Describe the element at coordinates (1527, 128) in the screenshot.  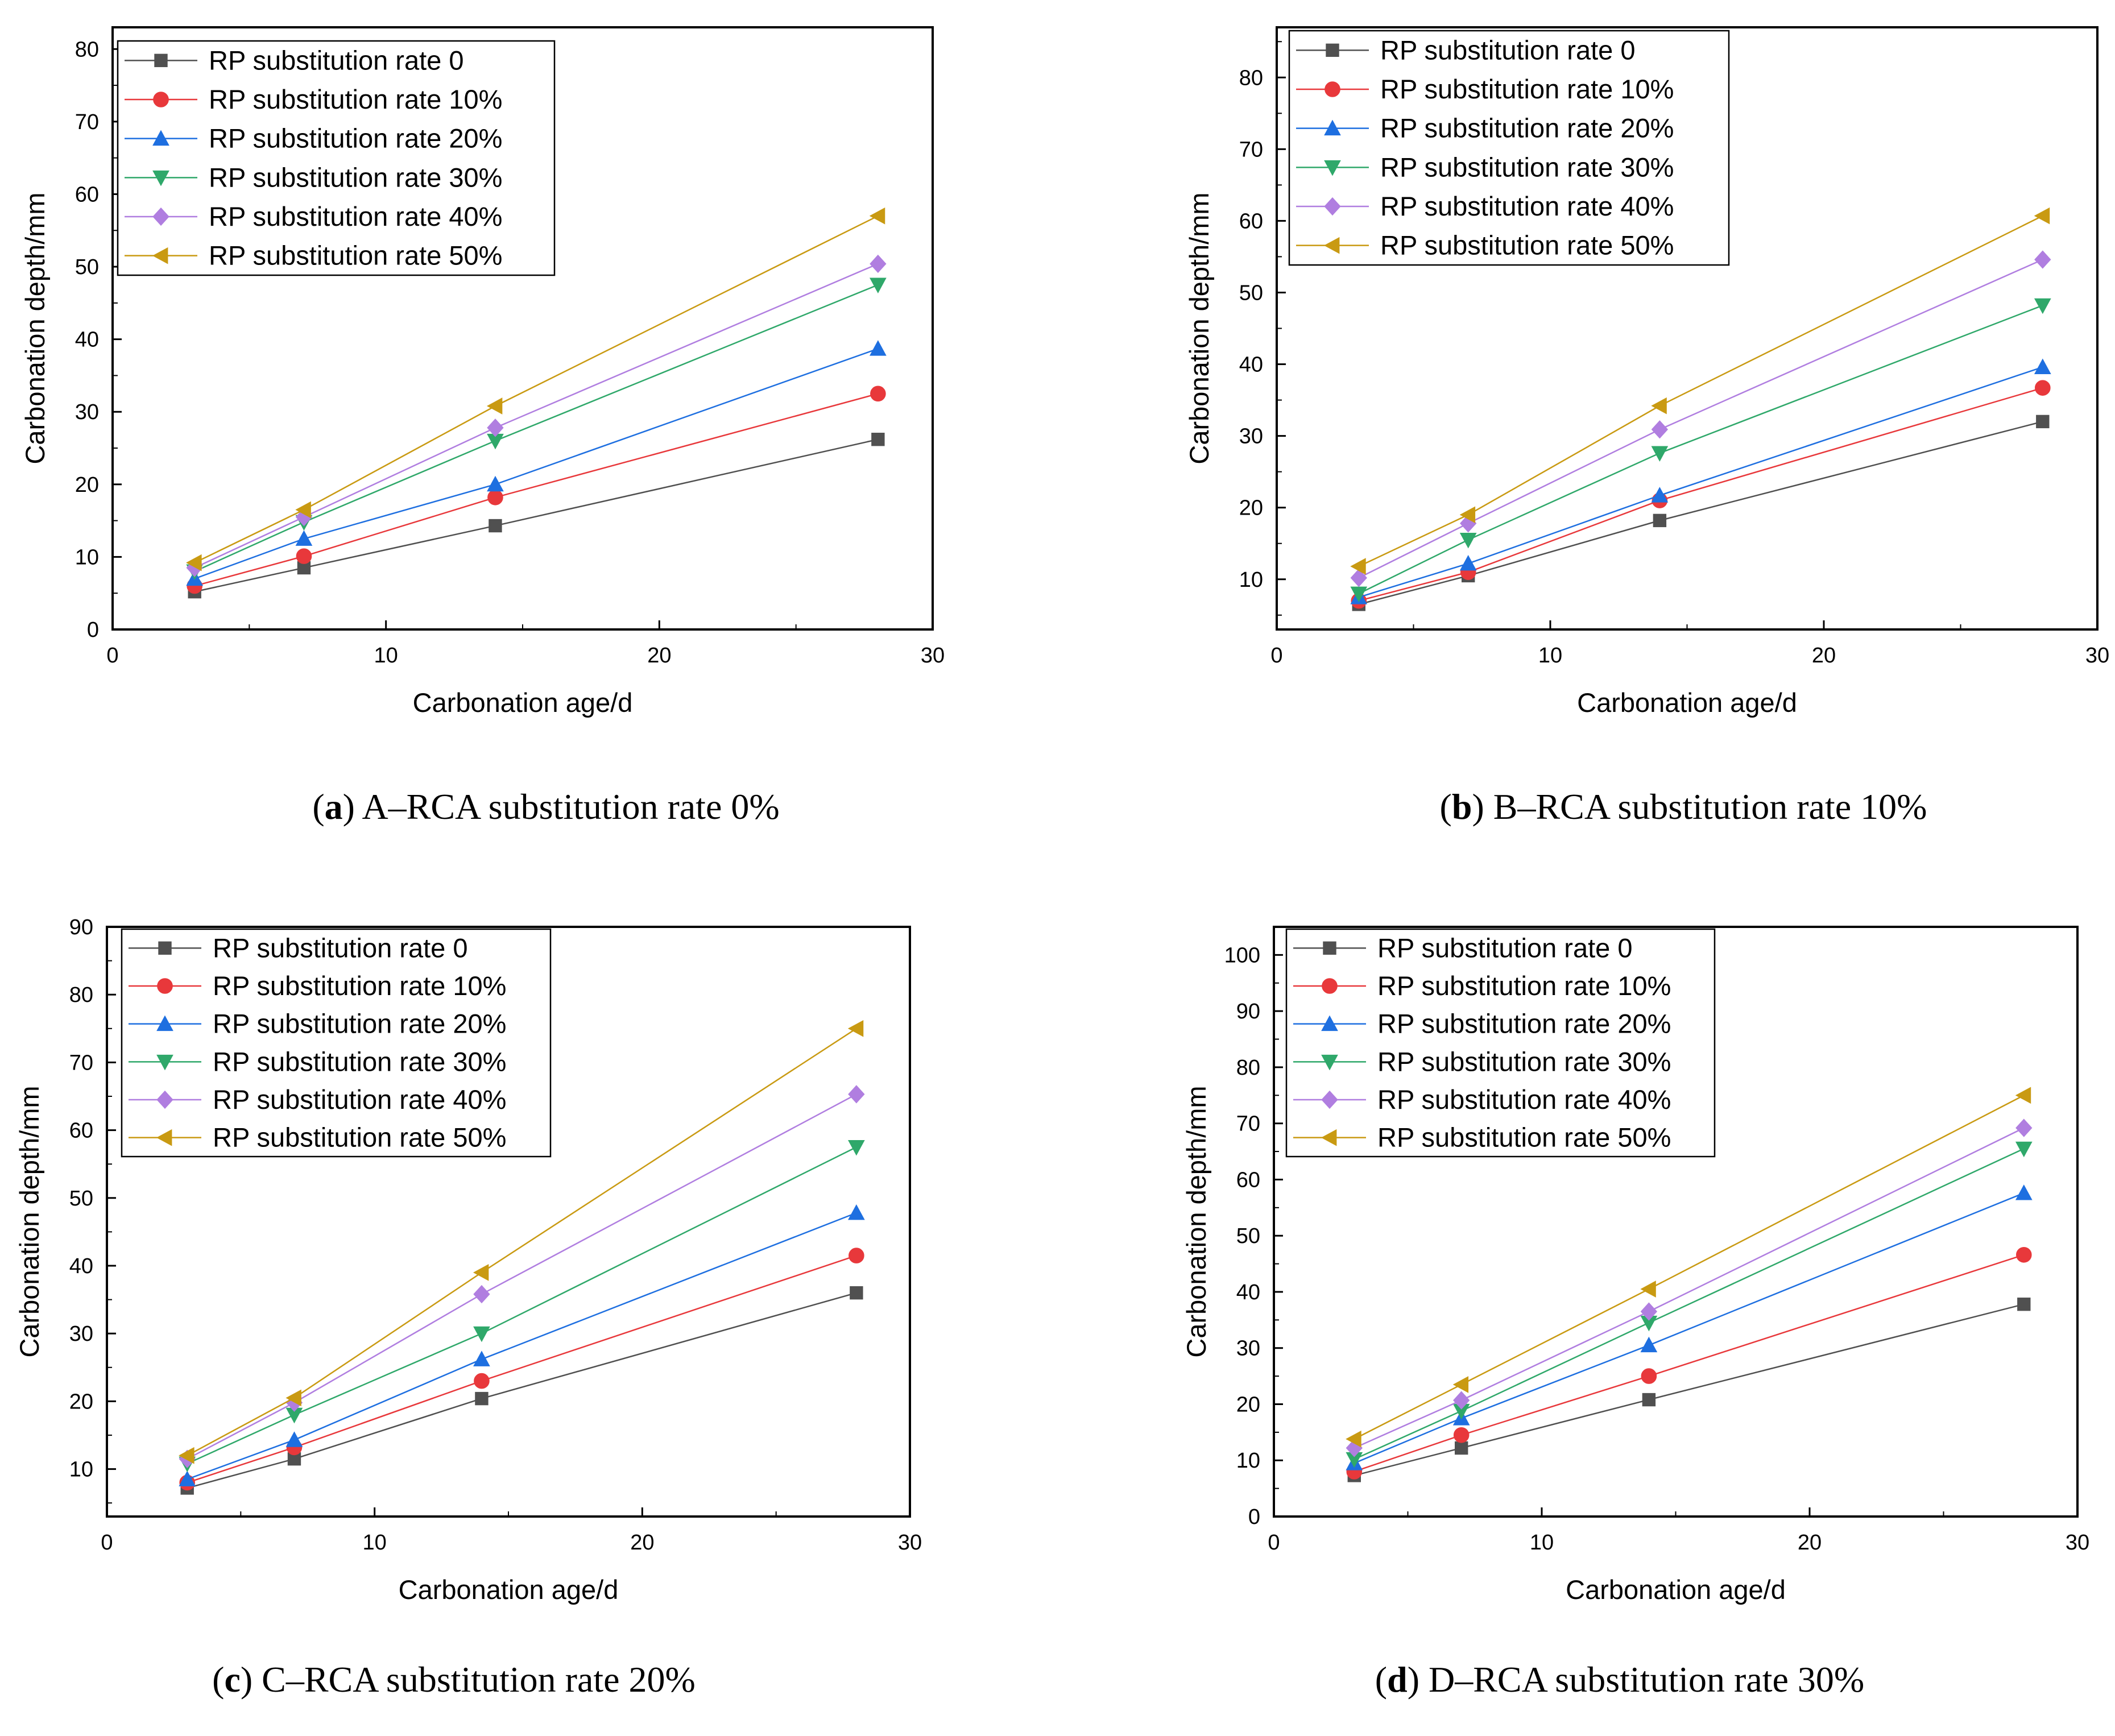
I see `legend-label: RP substitution rate 20%` at that location.